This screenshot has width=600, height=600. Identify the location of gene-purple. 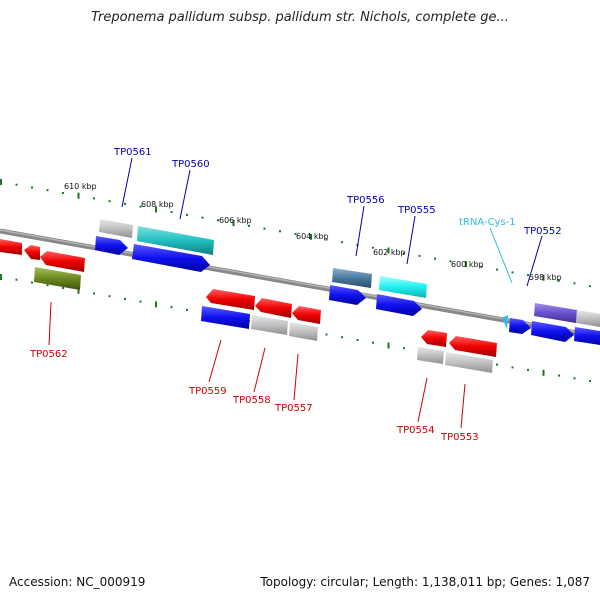
(555, 313).